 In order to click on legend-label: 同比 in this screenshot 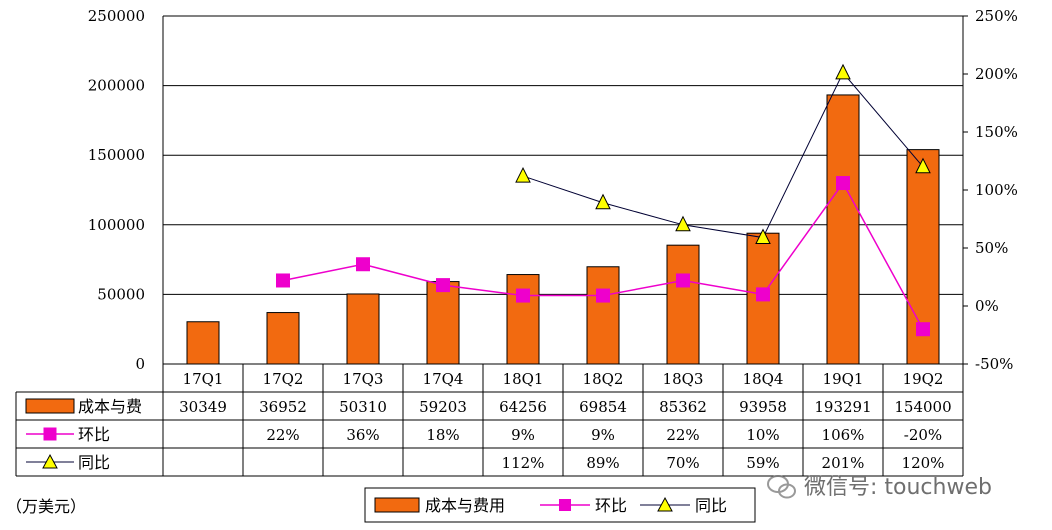, I will do `click(711, 505)`.